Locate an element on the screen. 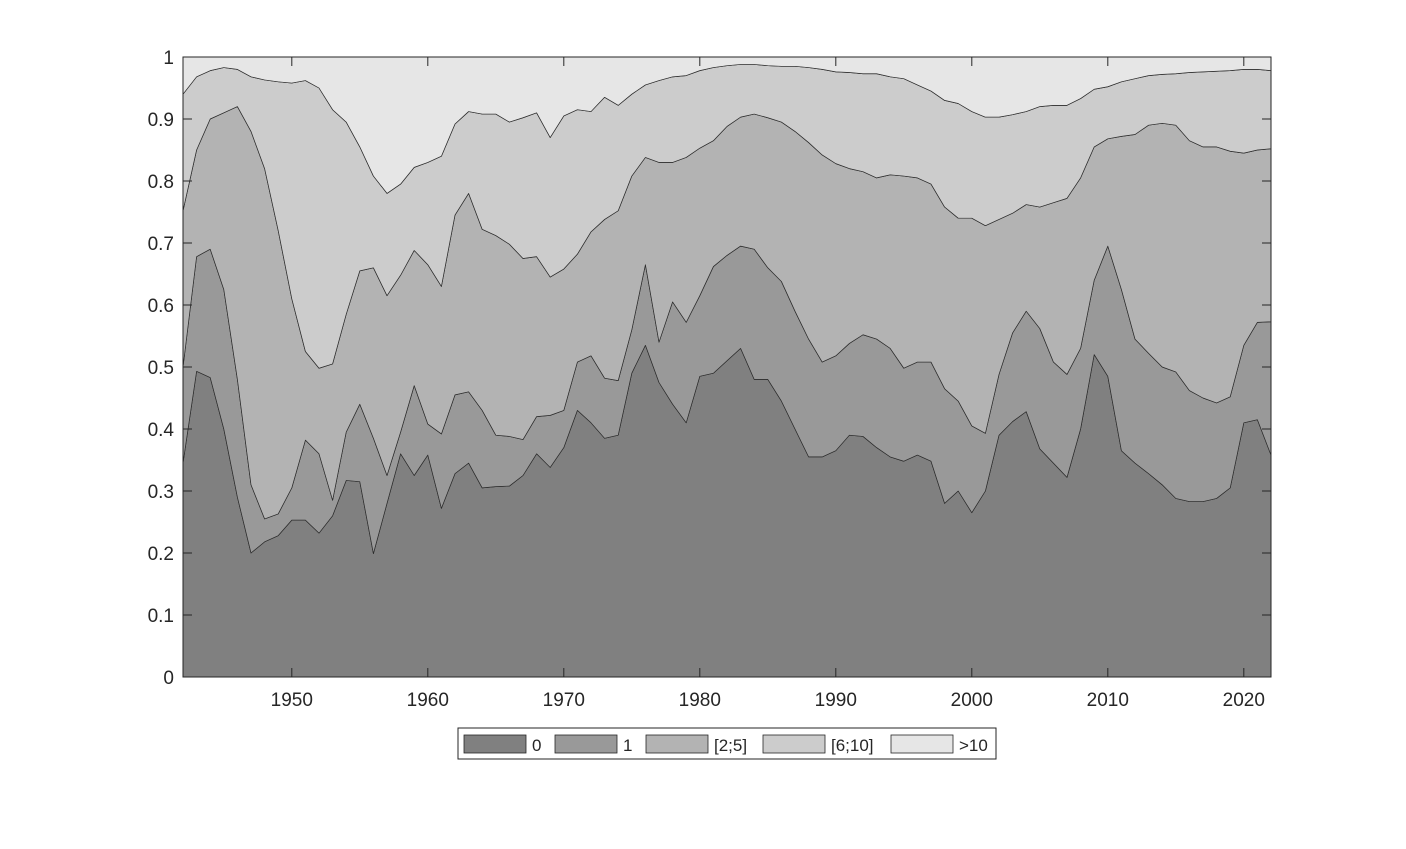  y-tick-label: 0.4 is located at coordinates (161, 430).